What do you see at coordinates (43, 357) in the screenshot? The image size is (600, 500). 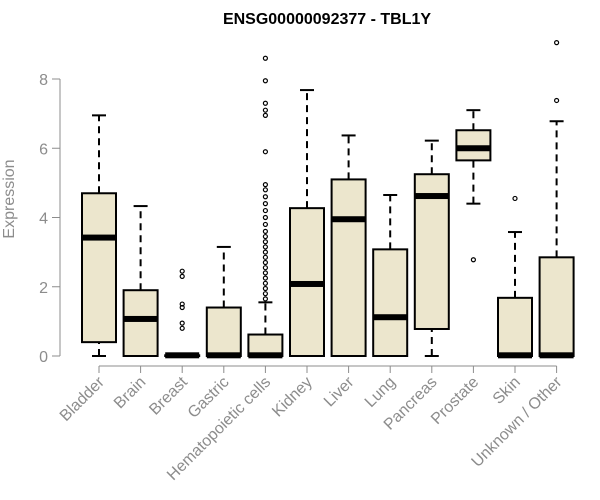 I see `y-tick-label: 0` at bounding box center [43, 357].